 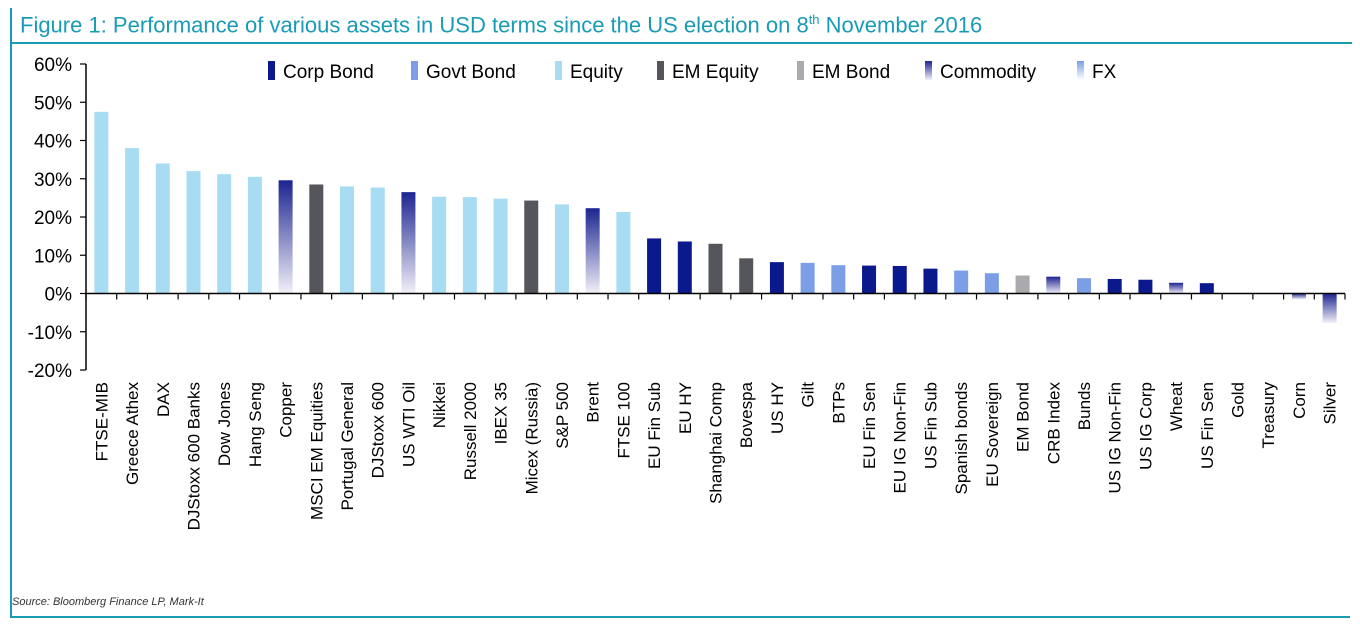 I want to click on category-label: FTSE 100, so click(x=623, y=420).